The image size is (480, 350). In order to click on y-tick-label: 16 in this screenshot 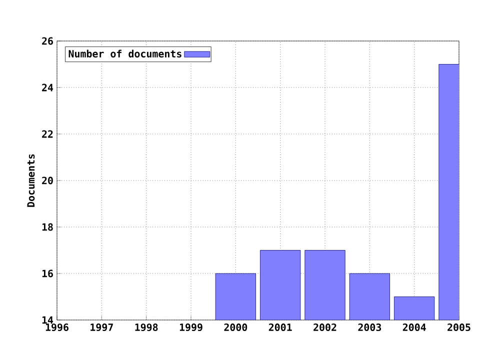, I will do `click(47, 274)`.